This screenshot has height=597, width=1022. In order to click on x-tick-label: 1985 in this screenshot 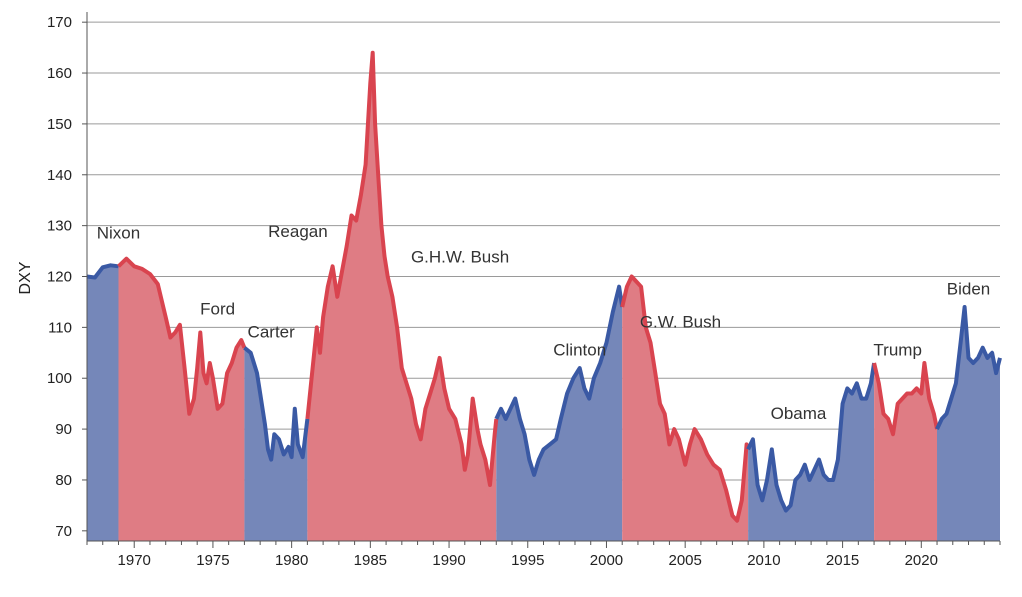, I will do `click(370, 560)`.